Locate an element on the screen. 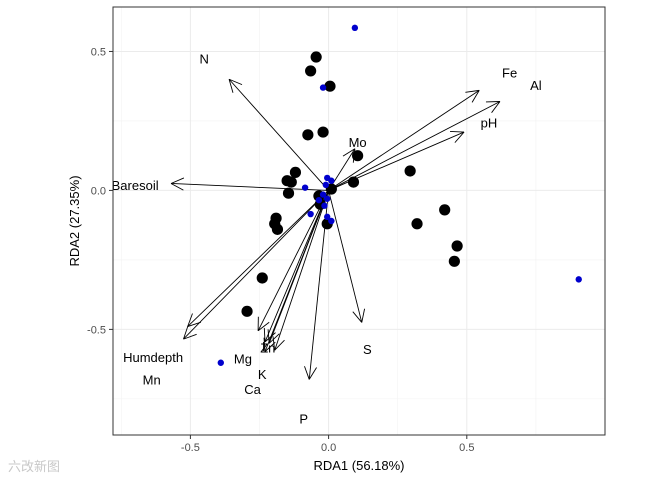  y-tick-label: 0.5 is located at coordinates (98, 52).